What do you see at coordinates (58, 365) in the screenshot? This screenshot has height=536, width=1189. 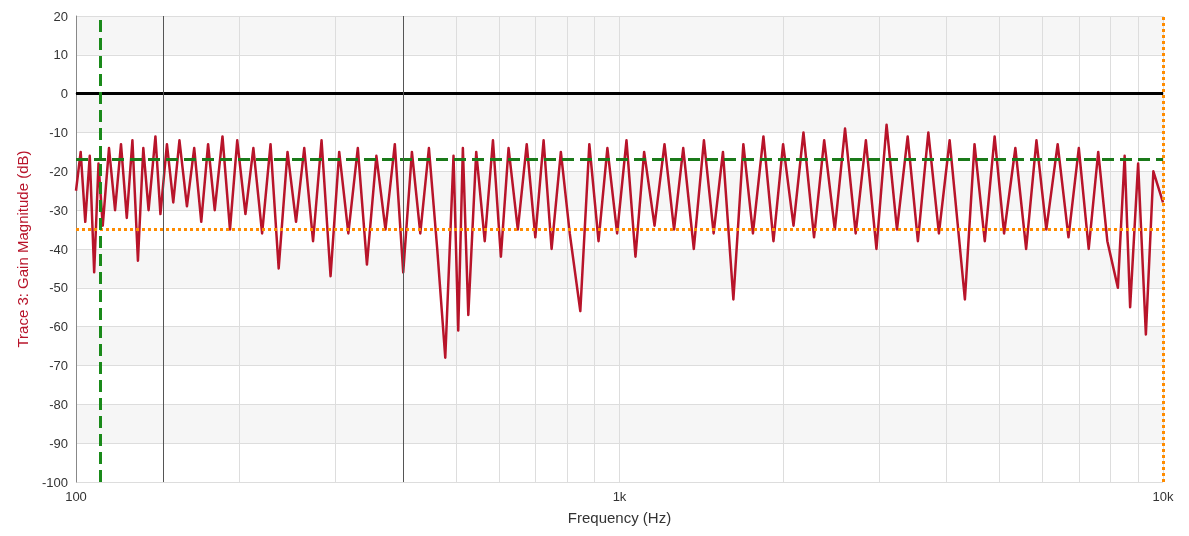 I see `y-tick-label: -70` at bounding box center [58, 365].